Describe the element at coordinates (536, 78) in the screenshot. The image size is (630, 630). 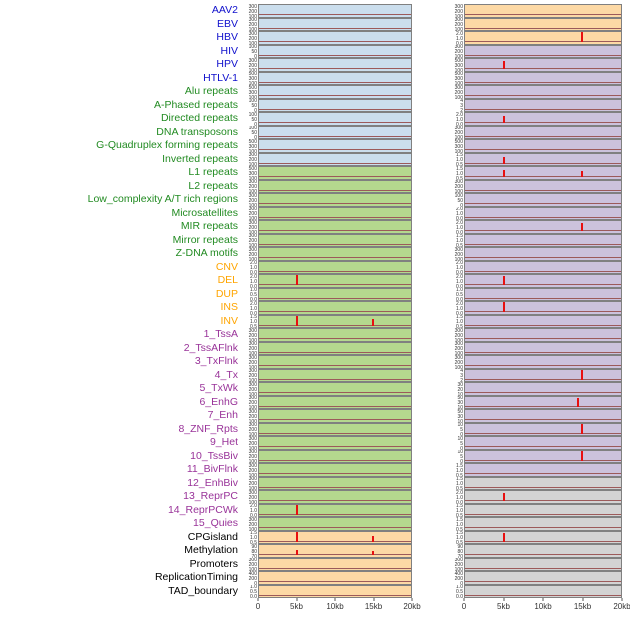
I see `track-panel-right: 500 300 100` at that location.